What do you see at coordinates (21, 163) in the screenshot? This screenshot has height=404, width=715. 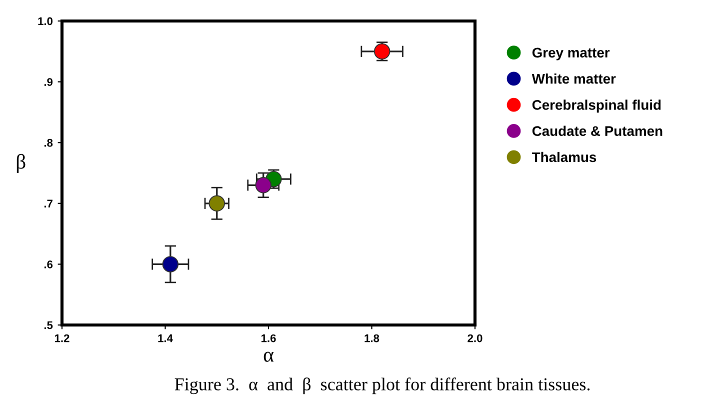 I see `y-axis-title: β` at bounding box center [21, 163].